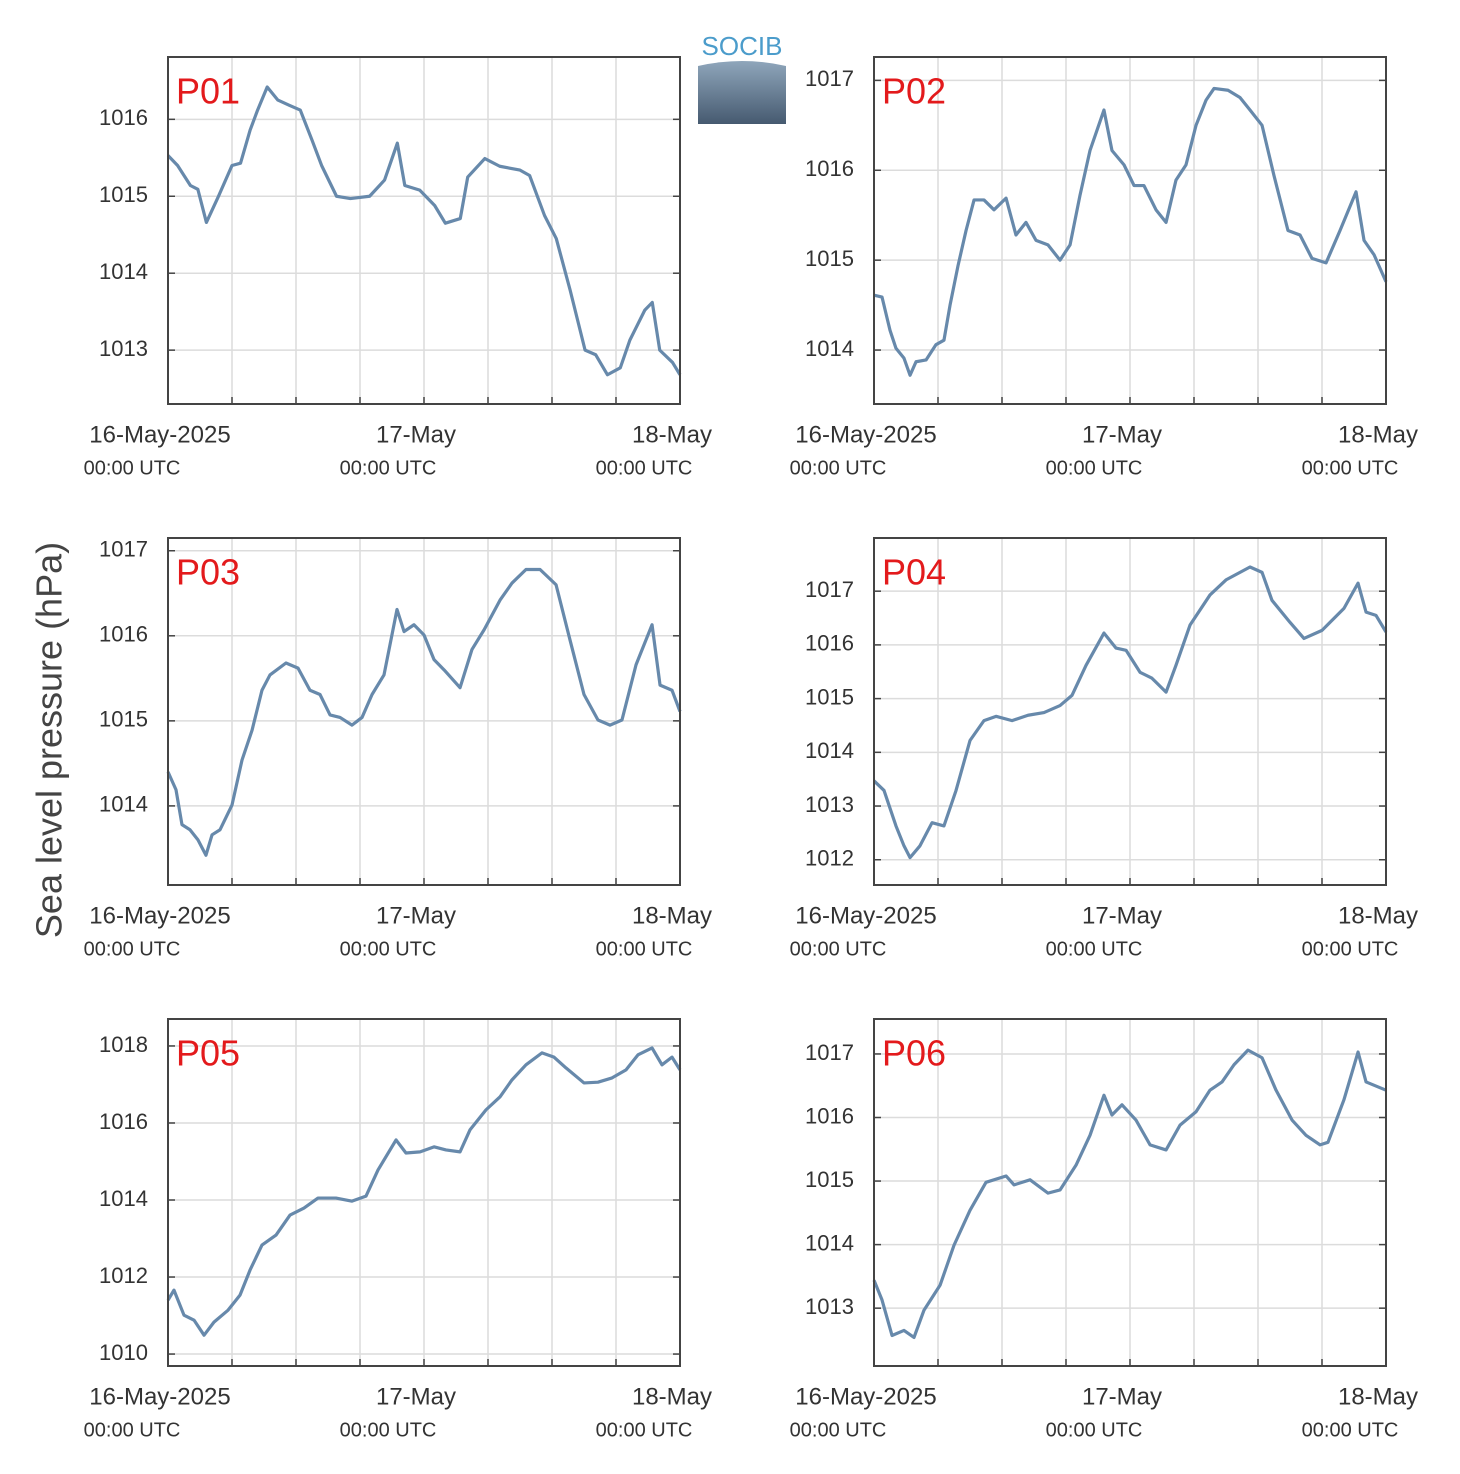 This screenshot has height=1474, width=1460. I want to click on panel-title: P06, so click(914, 1053).